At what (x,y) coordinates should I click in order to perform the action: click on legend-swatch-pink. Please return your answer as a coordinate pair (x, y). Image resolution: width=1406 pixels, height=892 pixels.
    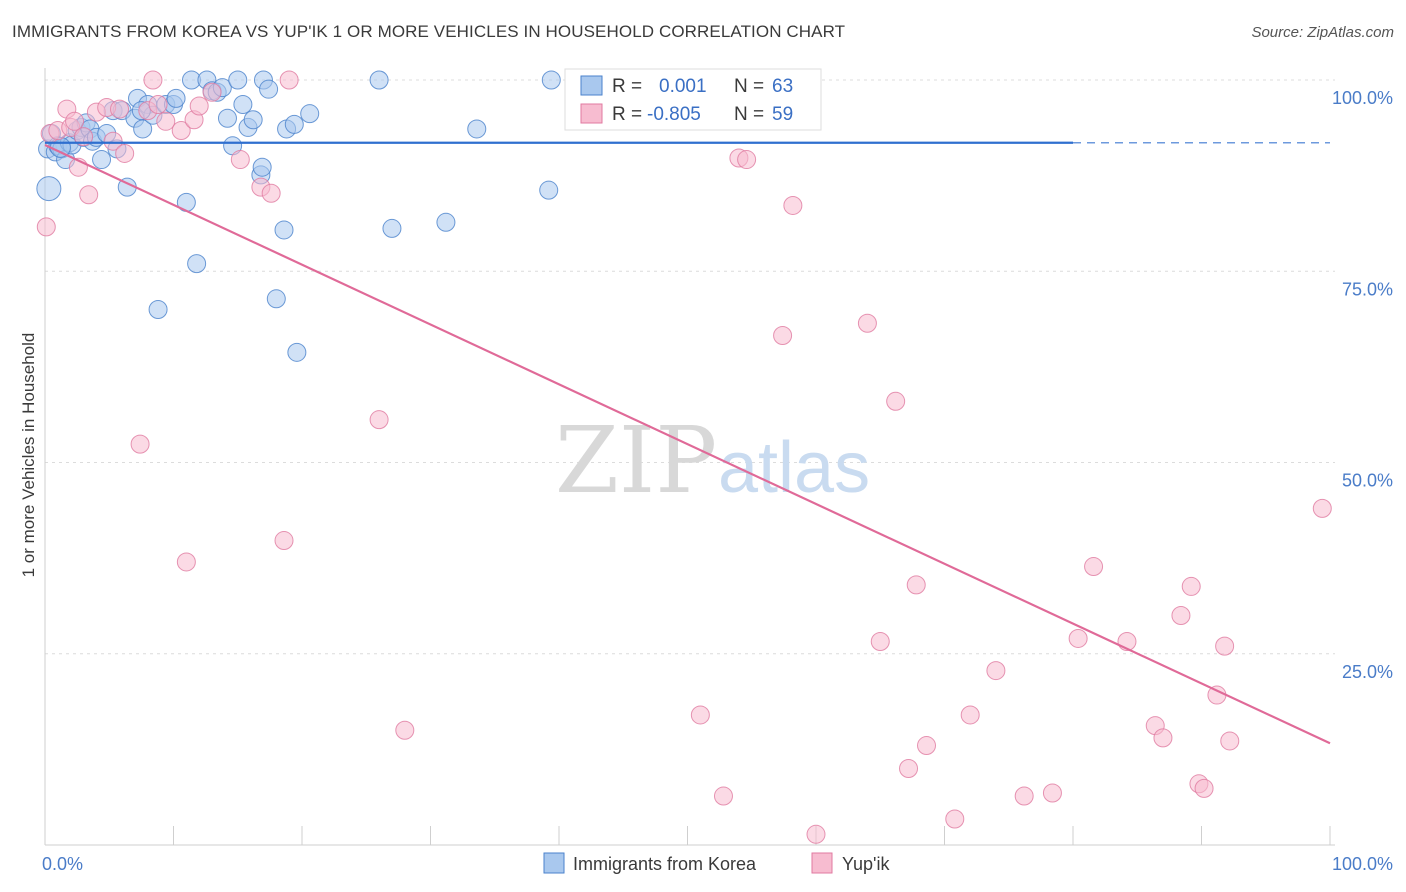
    Looking at the image, I should click on (591, 113).